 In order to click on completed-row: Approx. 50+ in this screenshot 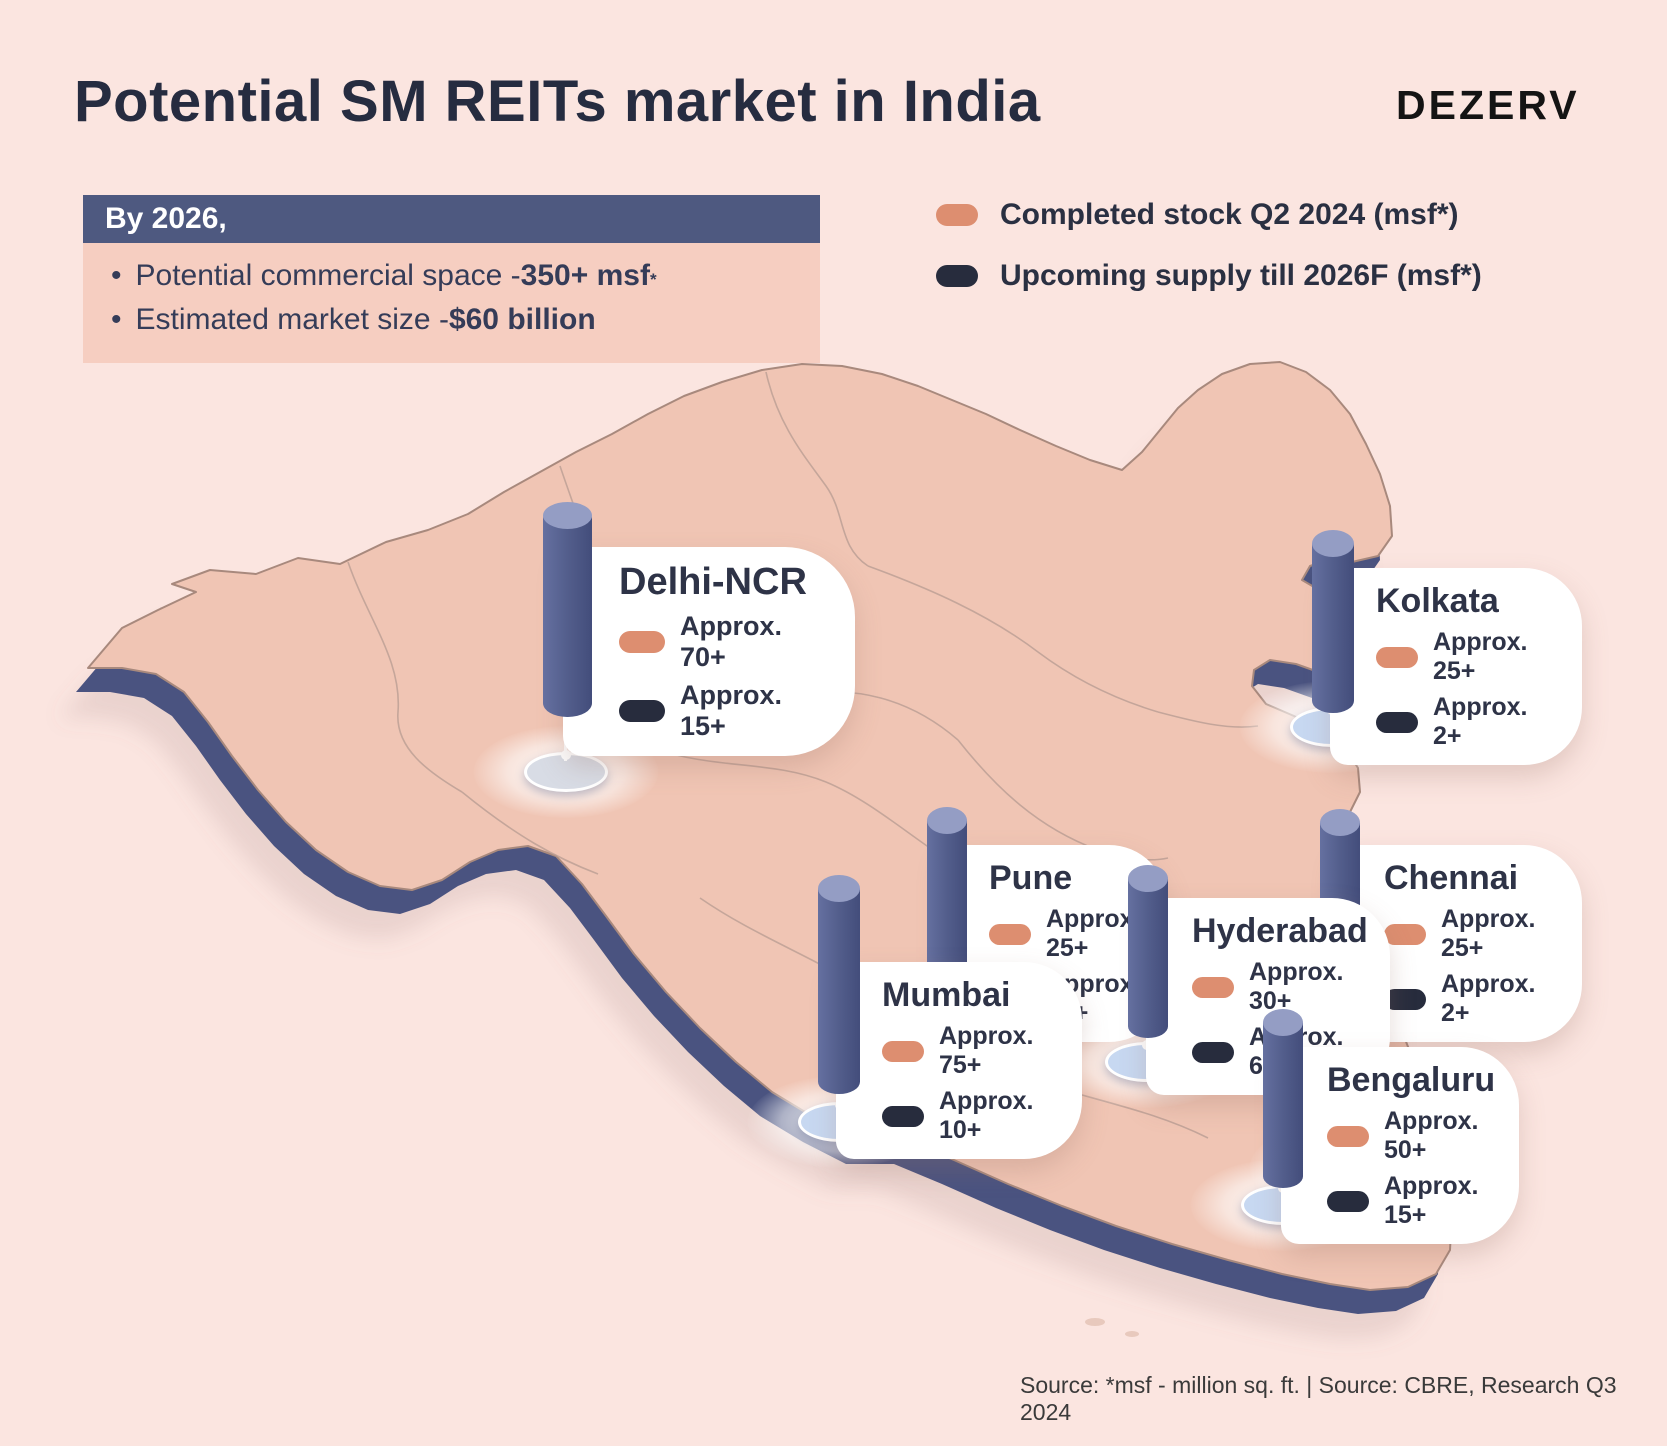, I will do `click(1408, 1136)`.